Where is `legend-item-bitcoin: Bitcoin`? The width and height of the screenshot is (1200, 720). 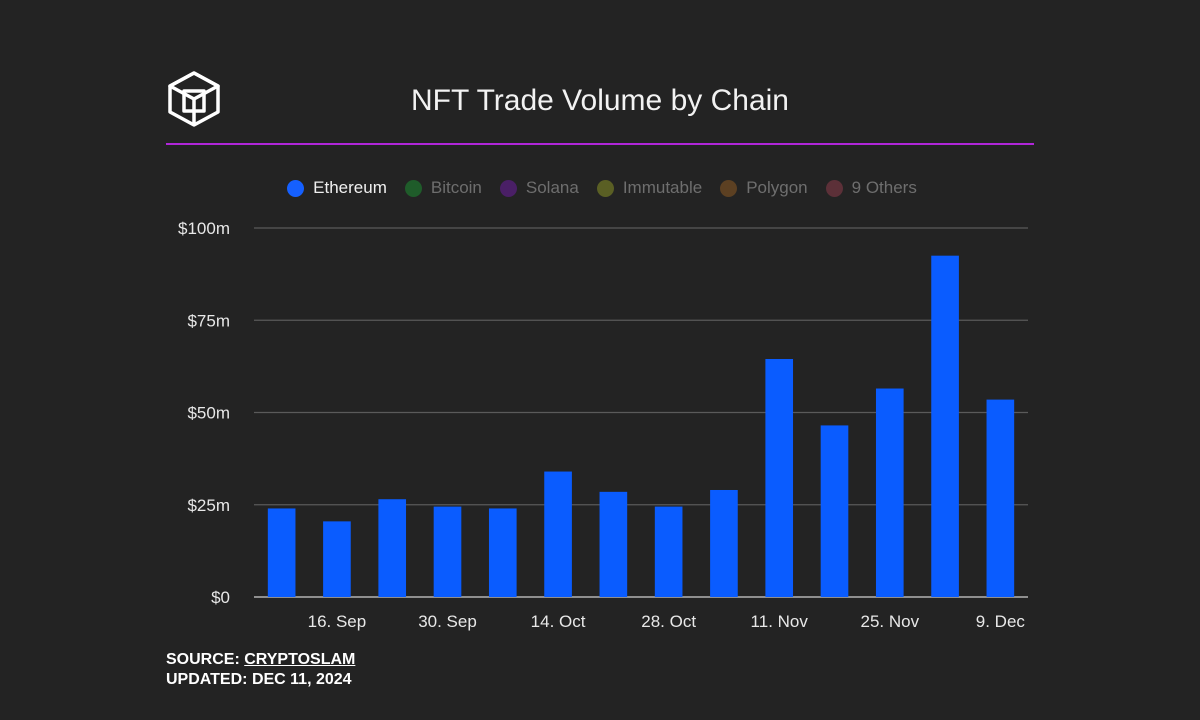
legend-item-bitcoin: Bitcoin is located at coordinates (441, 188).